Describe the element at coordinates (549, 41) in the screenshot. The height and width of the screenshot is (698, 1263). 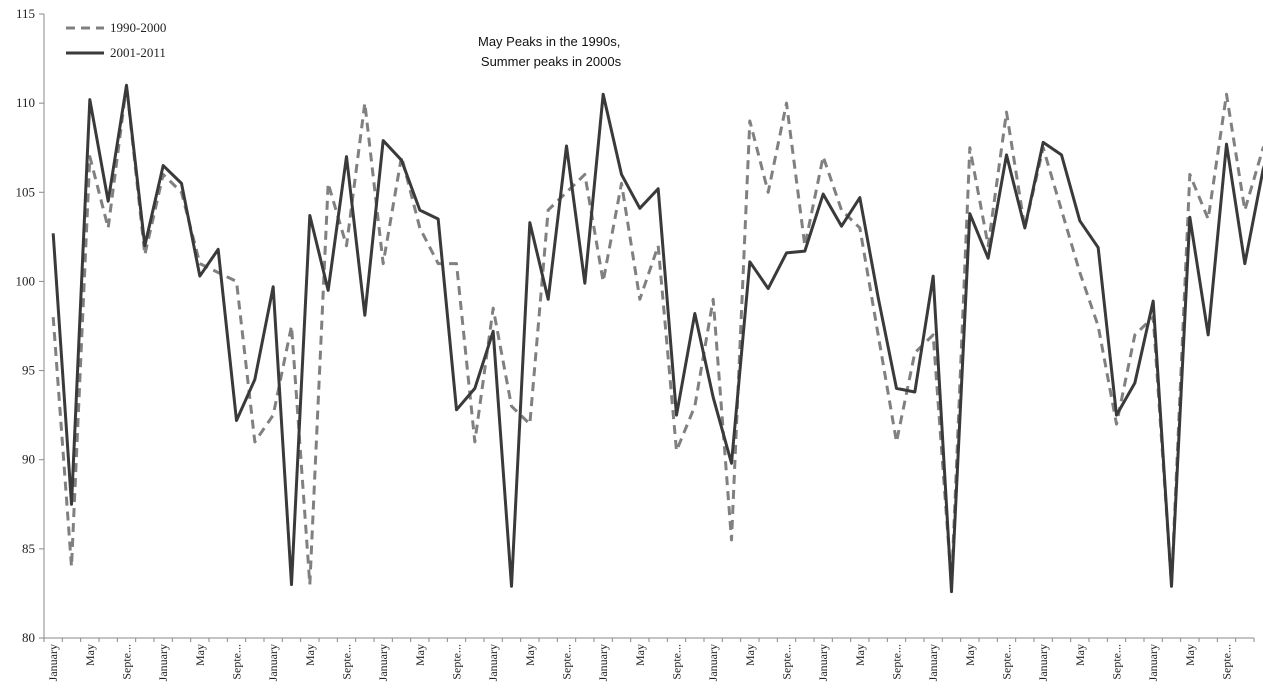
I see `annotation-line-1: May Peaks in the 1990s,` at that location.